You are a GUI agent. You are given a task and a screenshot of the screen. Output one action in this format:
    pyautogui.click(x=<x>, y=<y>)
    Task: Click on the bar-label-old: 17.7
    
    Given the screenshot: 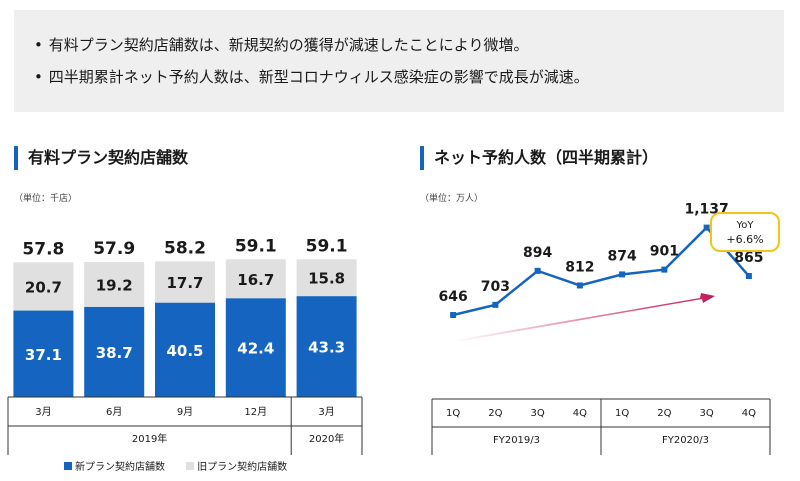 What is the action you would take?
    pyautogui.click(x=184, y=283)
    